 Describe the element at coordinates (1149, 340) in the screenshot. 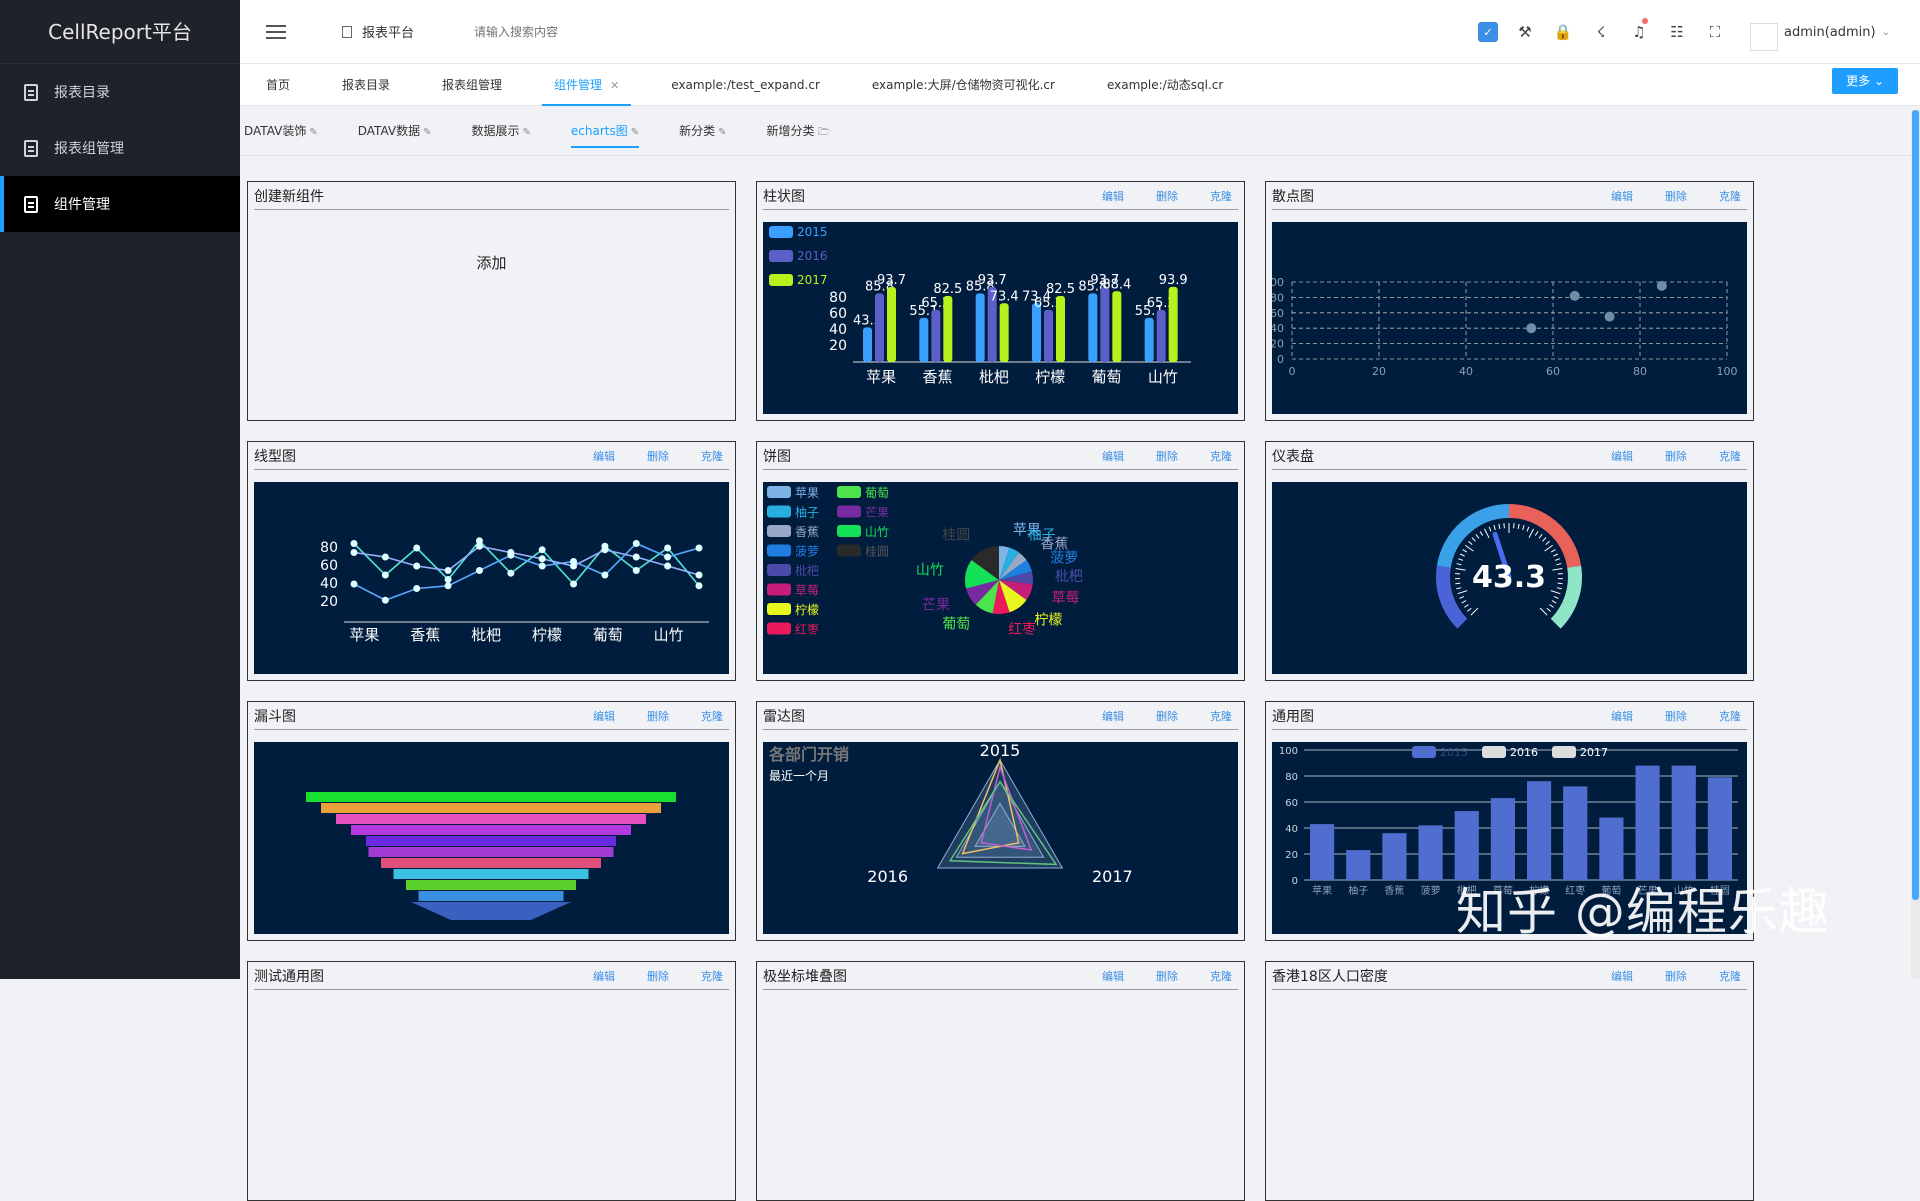

I see `bar` at that location.